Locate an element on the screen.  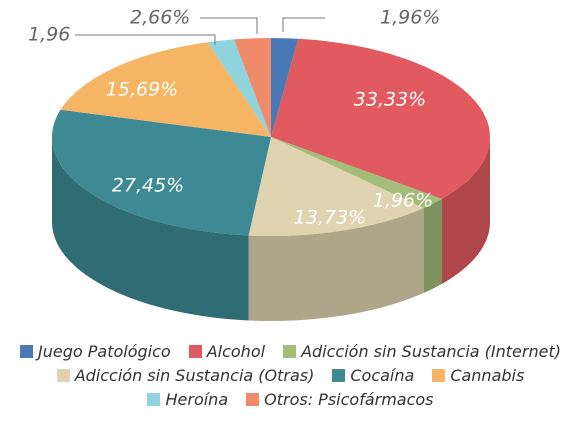
legend-item: Otros: Psicofármacos is located at coordinates (340, 399).